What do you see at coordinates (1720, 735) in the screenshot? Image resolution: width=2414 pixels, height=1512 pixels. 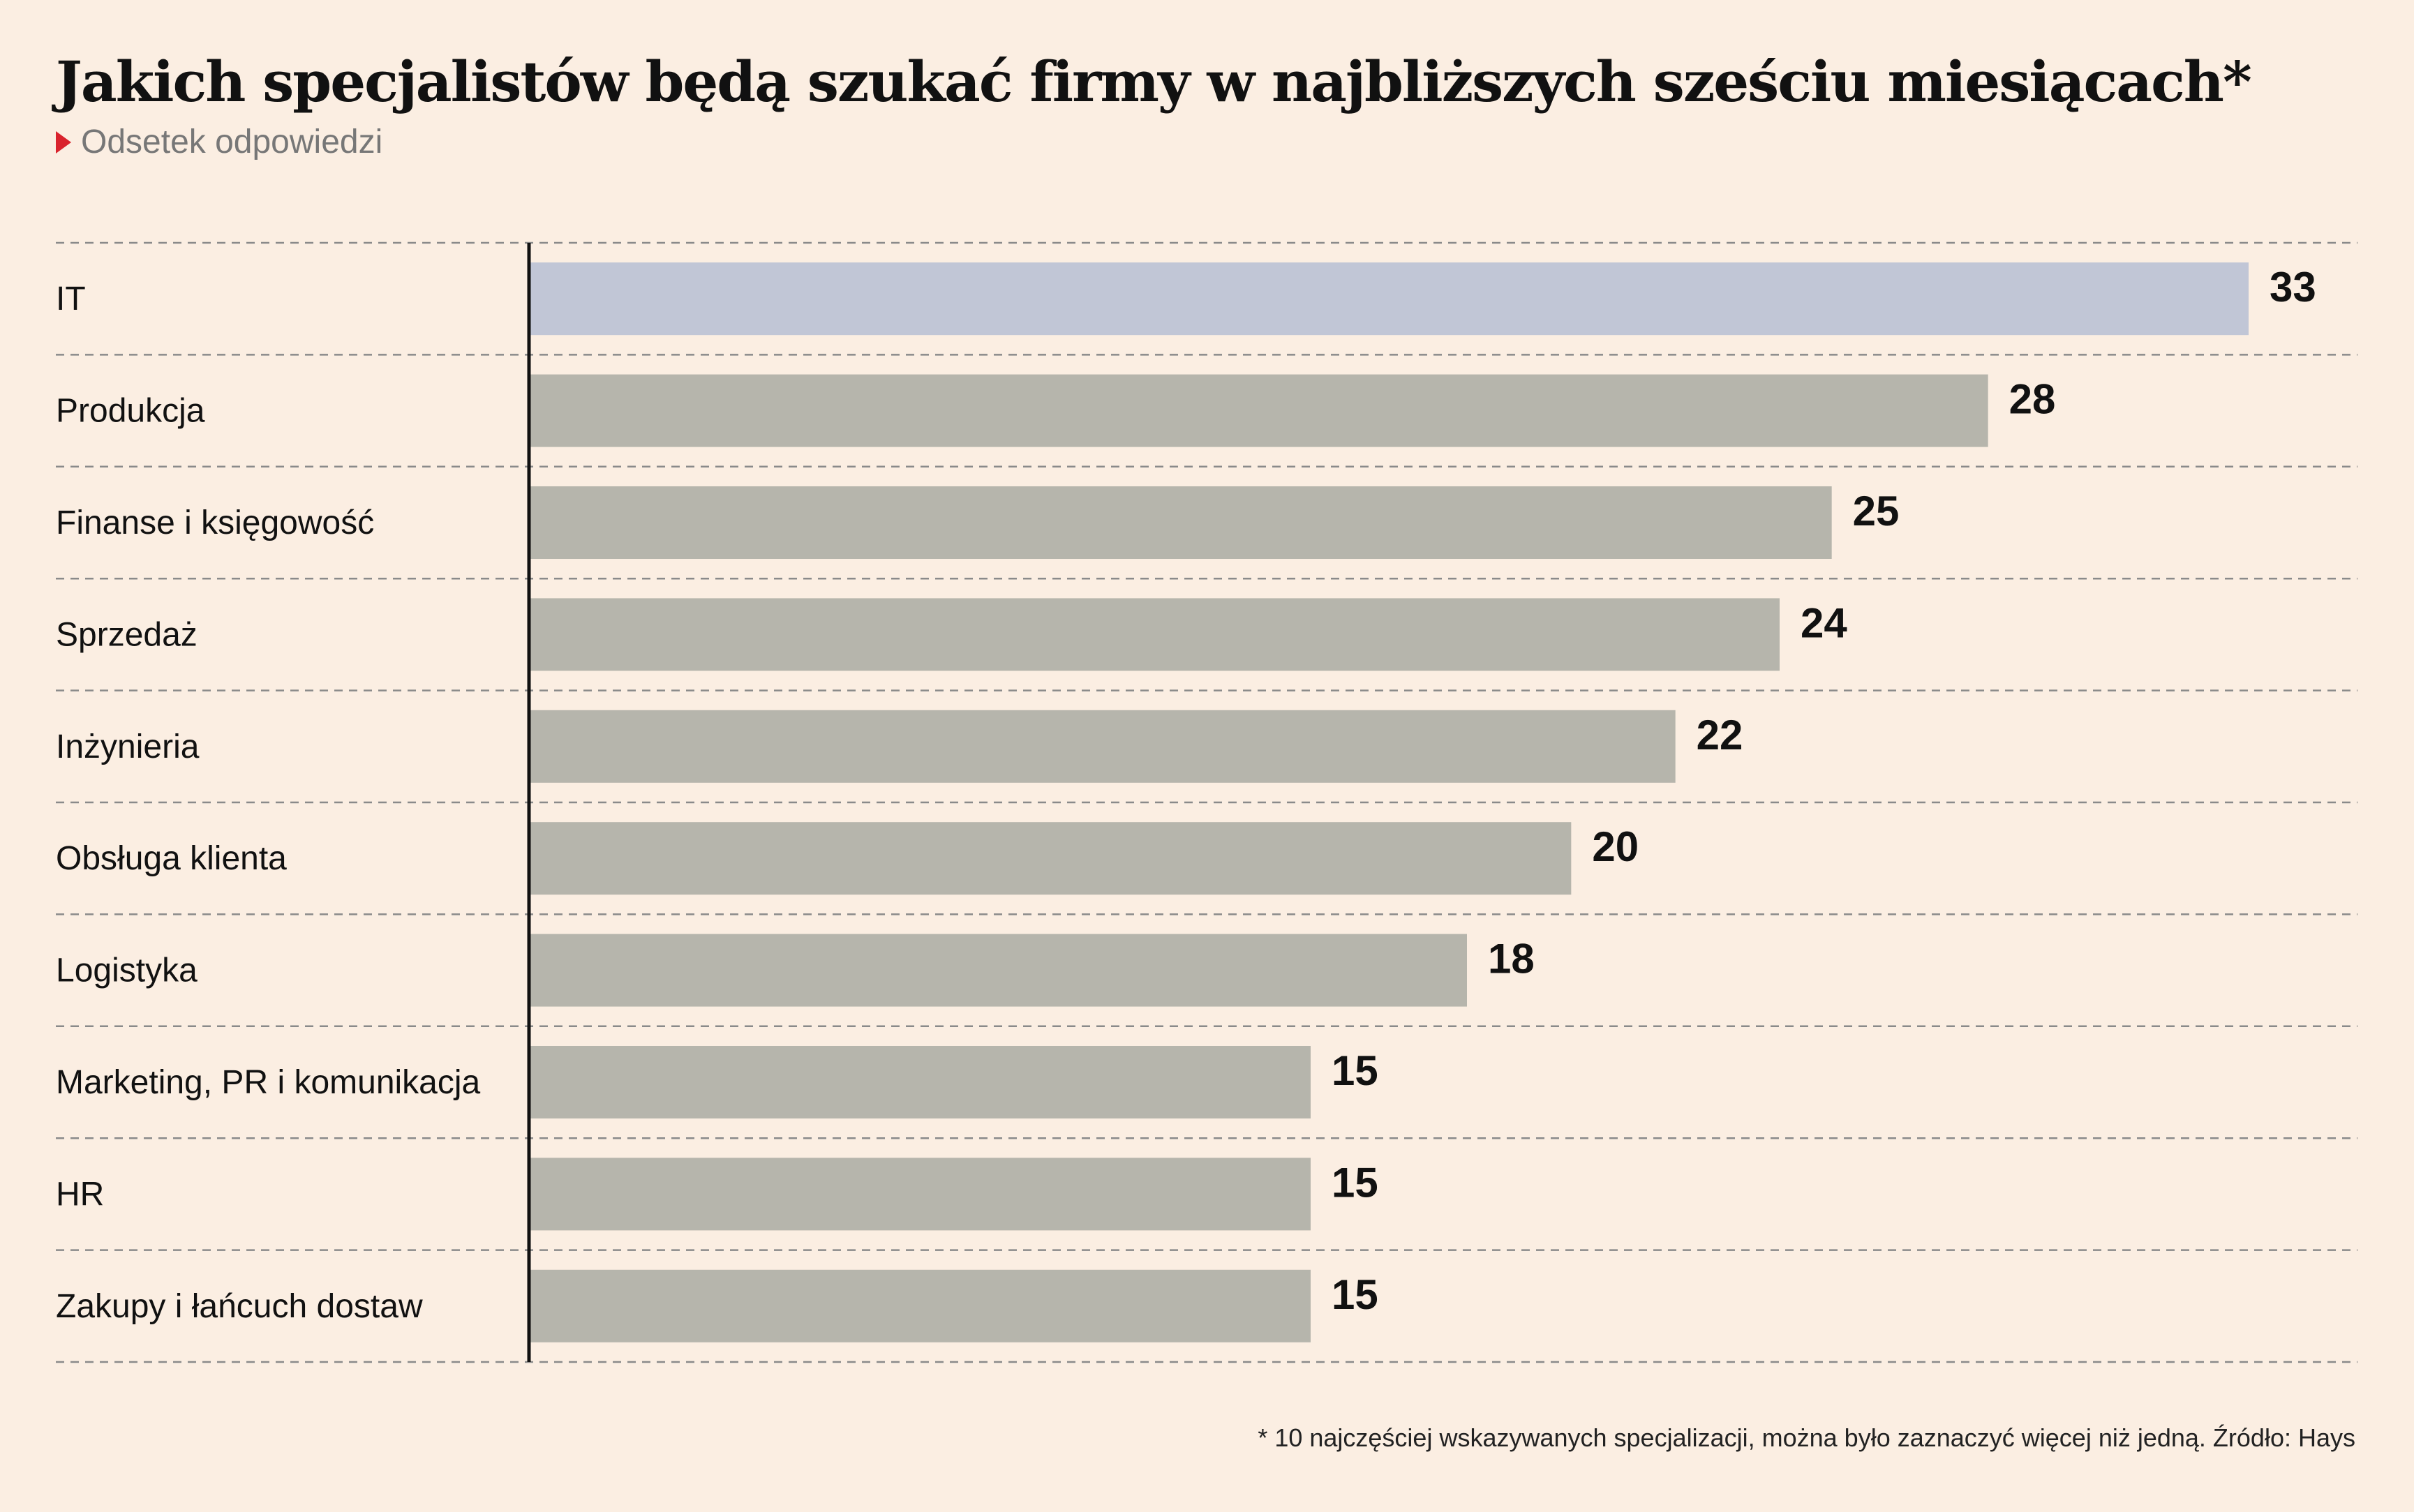 I see `data-label: 22` at bounding box center [1720, 735].